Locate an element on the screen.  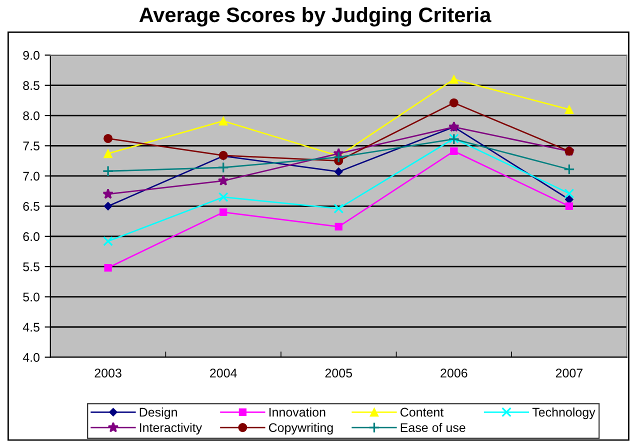
chart-title: Average Scores by Judging Criteria is located at coordinates (315, 16).